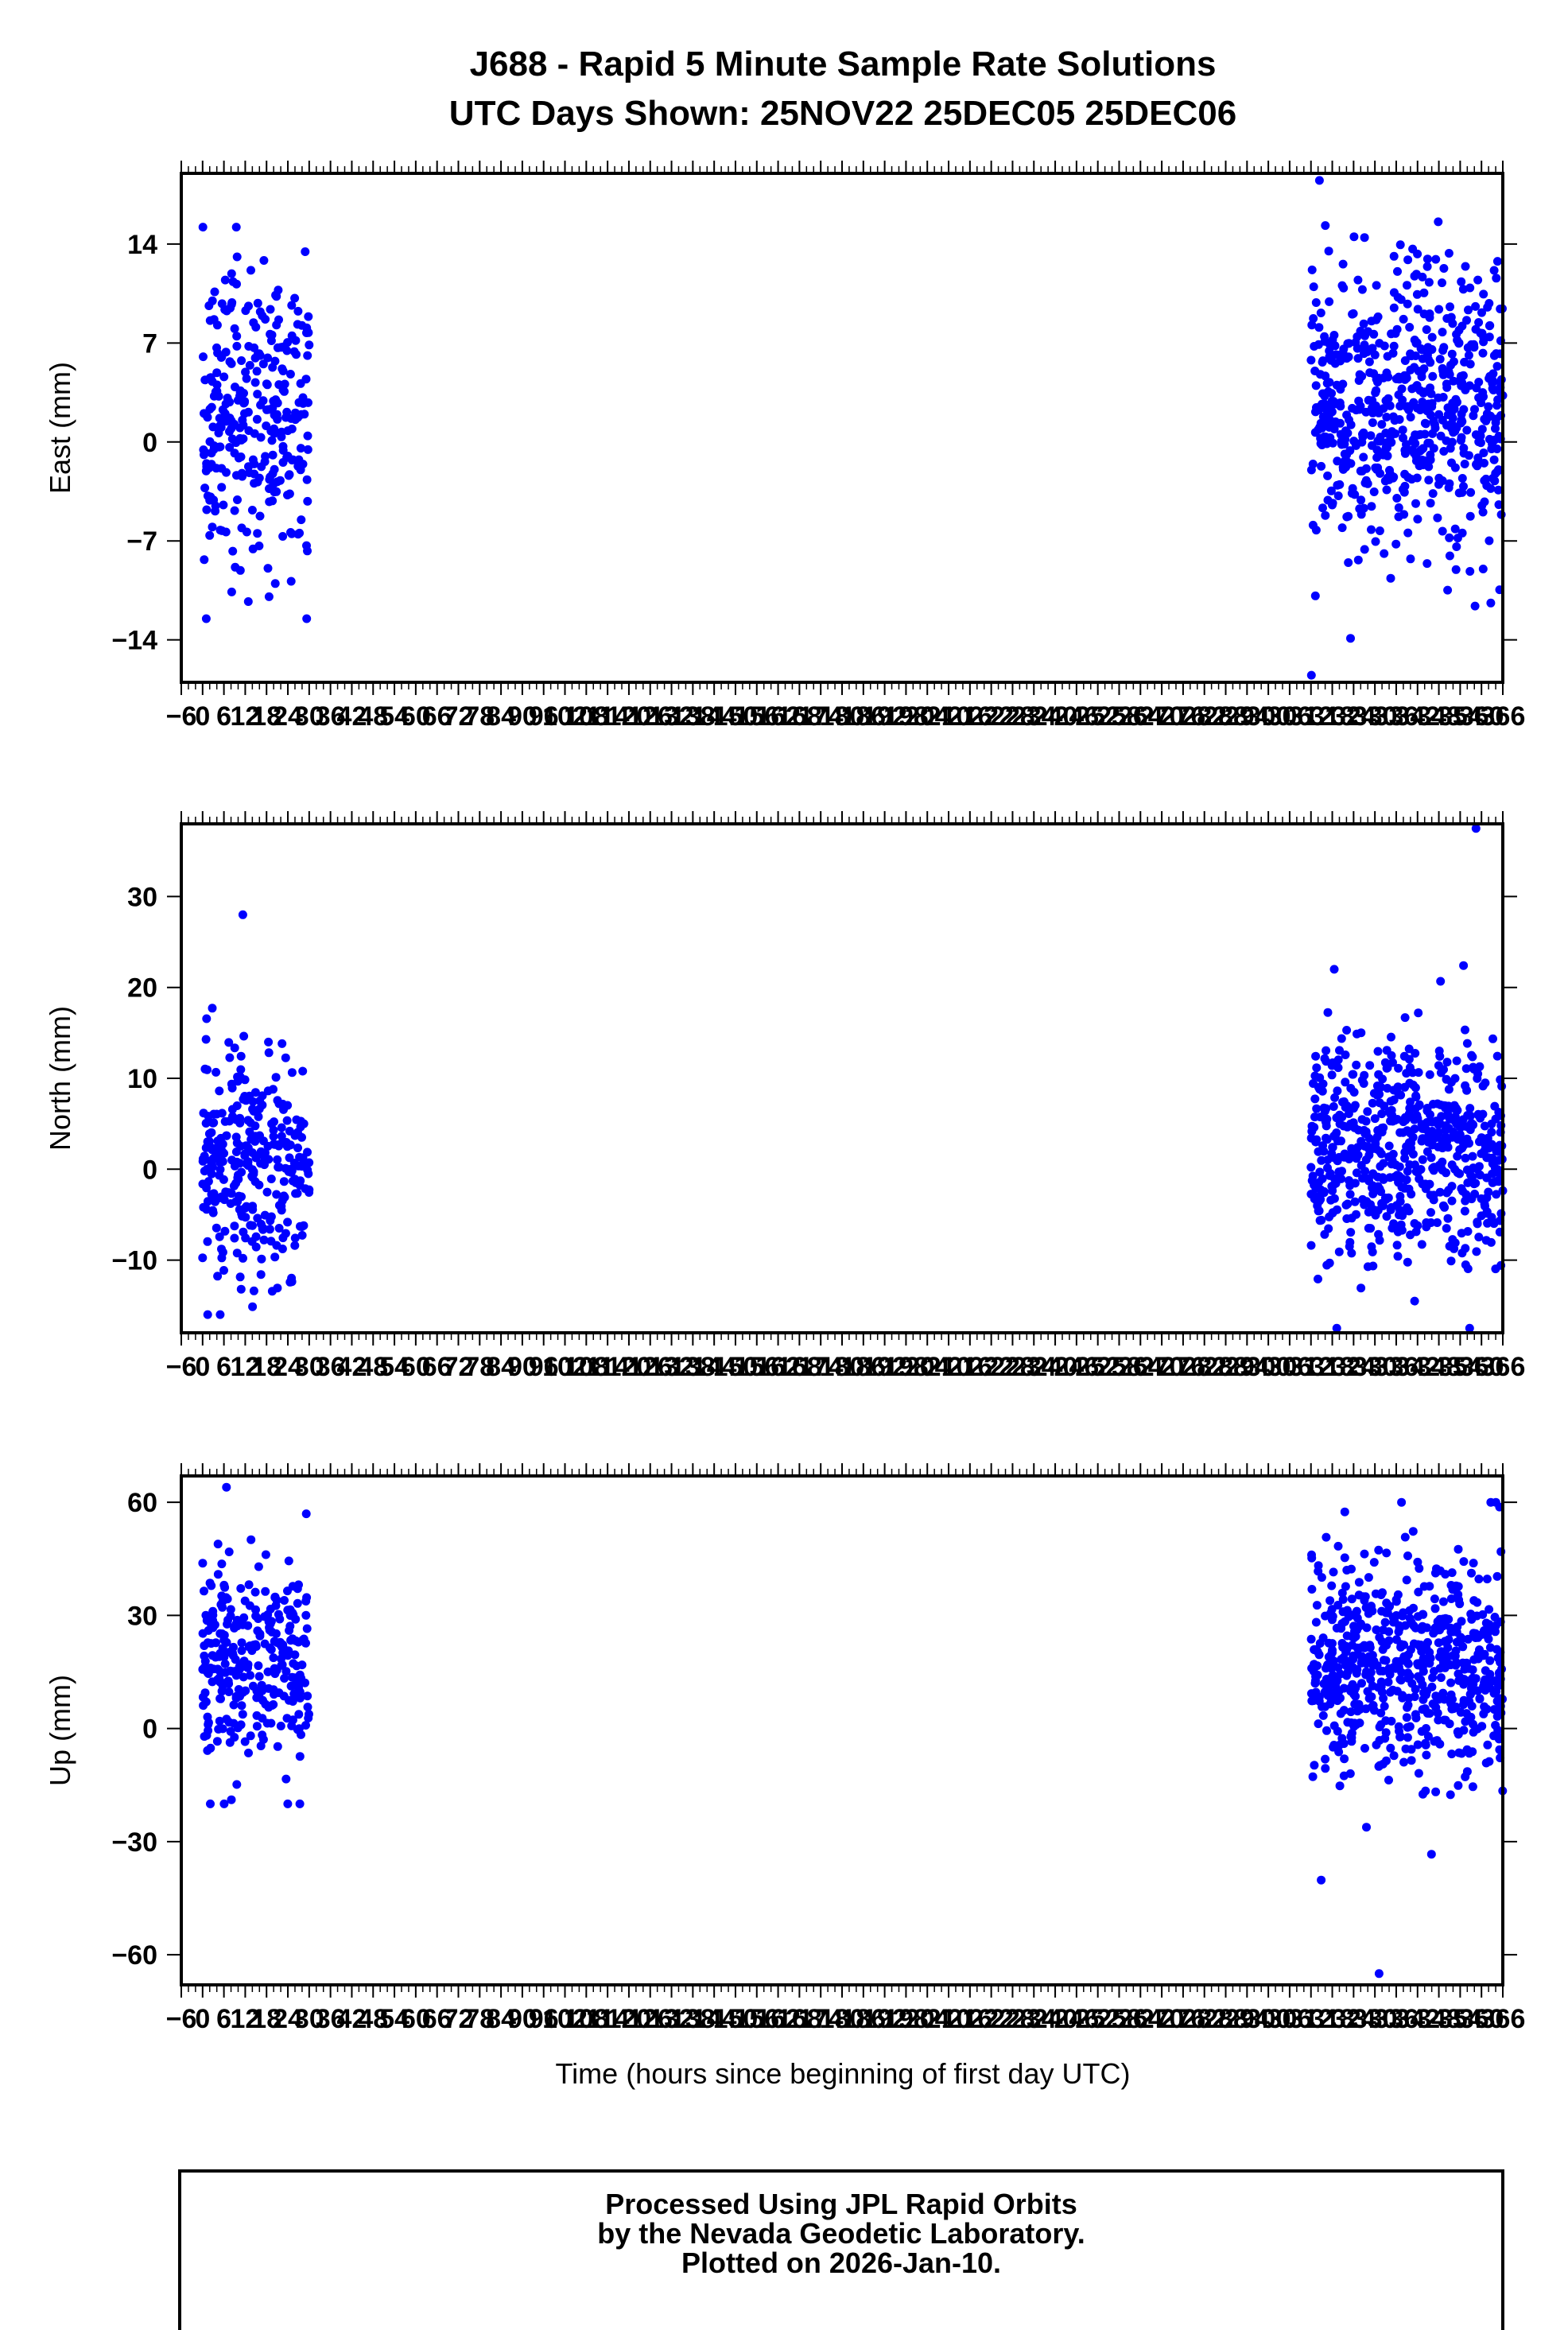 Image resolution: width=1568 pixels, height=2330 pixels. Describe the element at coordinates (134, 641) in the screenshot. I see `y-tick-label: −14` at that location.